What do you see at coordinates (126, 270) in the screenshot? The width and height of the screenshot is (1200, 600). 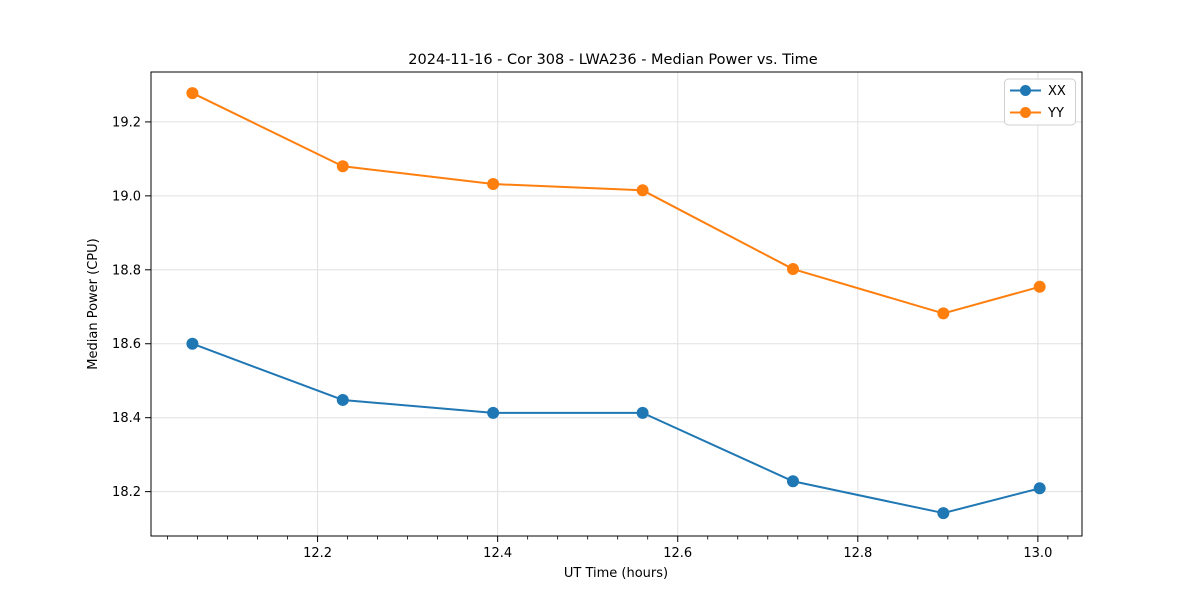 I see `y-tick-label: 18.8` at bounding box center [126, 270].